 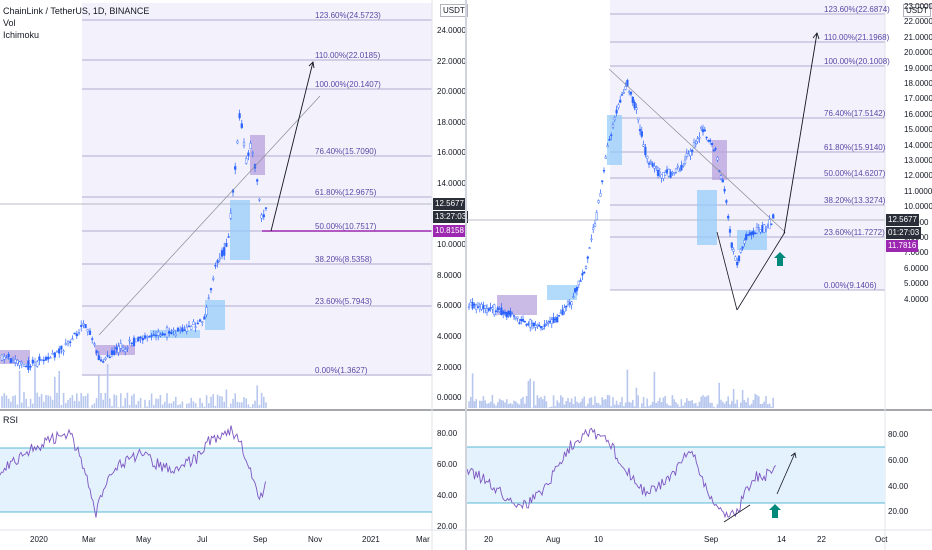 What do you see at coordinates (9, 23) in the screenshot?
I see `vol-indicator-label: Vol` at bounding box center [9, 23].